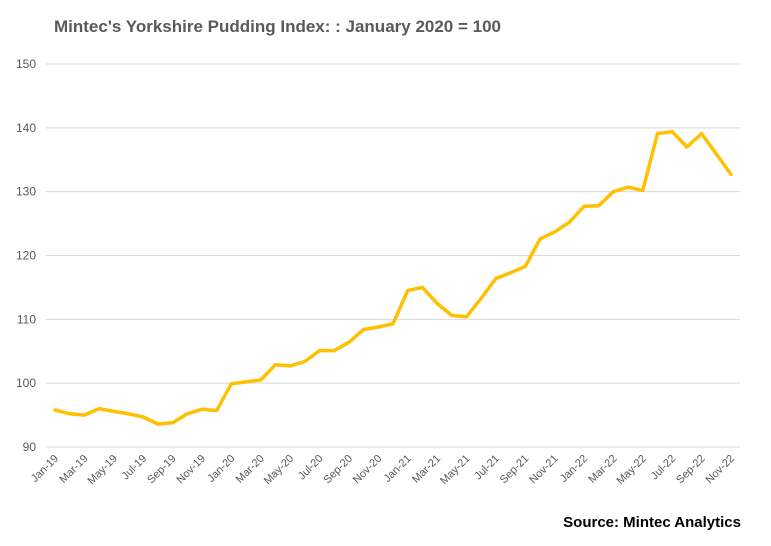  I want to click on x-tick-label: Sep-21, so click(515, 470).